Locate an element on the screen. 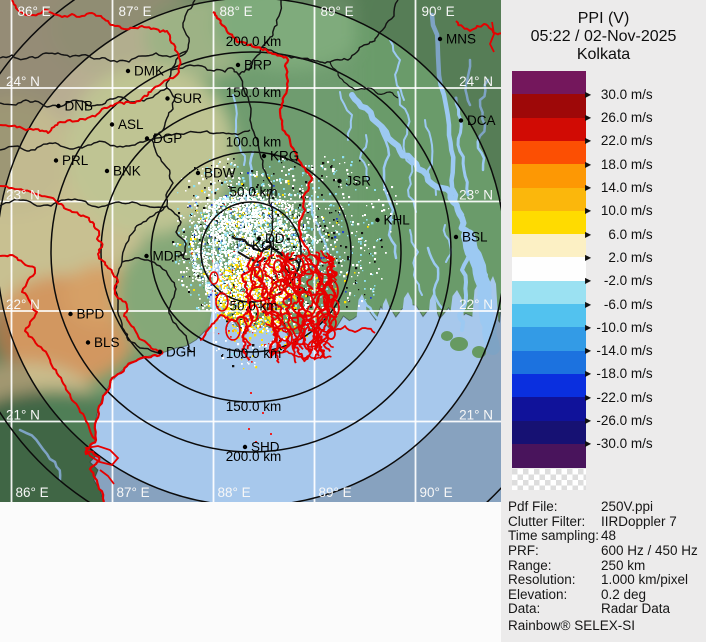 The image size is (706, 642). svg-text: KOL is located at coordinates (266, 245).